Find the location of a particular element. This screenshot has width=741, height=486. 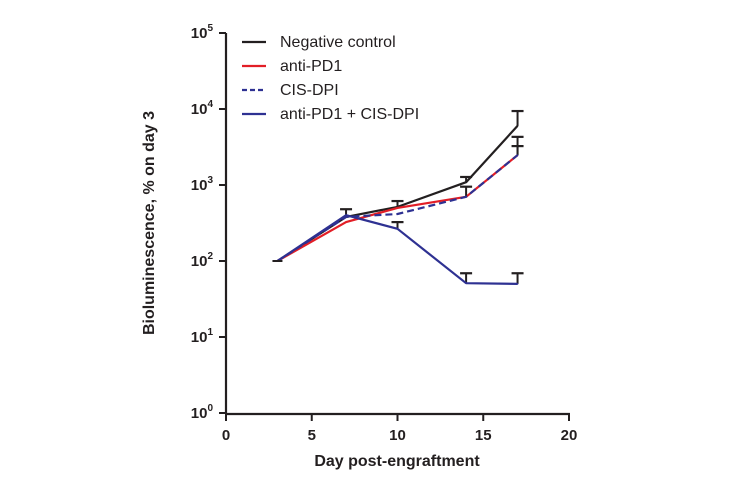

y-tick-label: 10⁴ is located at coordinates (202, 108).